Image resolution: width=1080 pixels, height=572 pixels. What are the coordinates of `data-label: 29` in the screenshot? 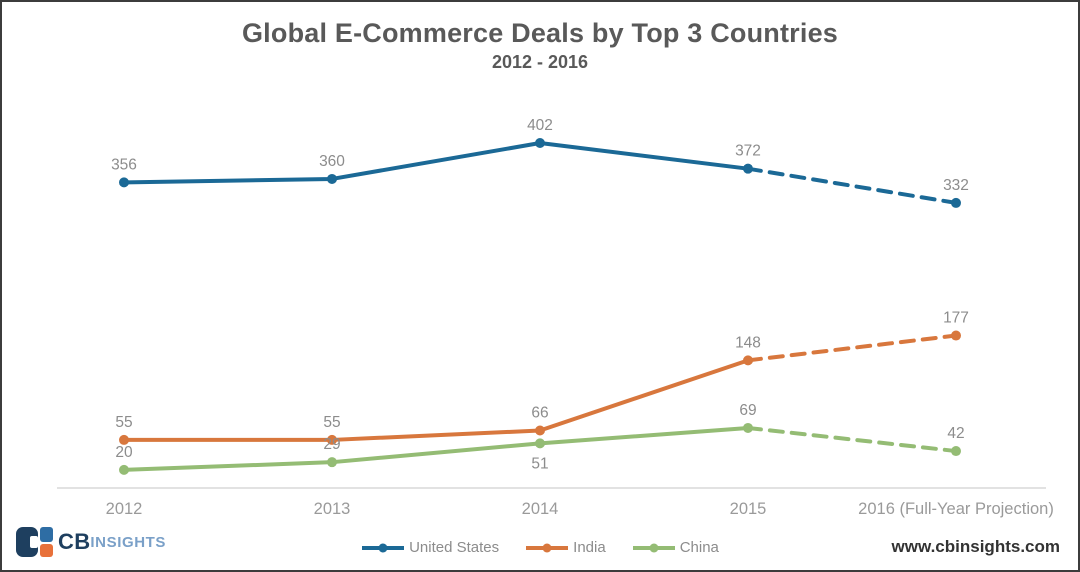 It's located at (331, 444).